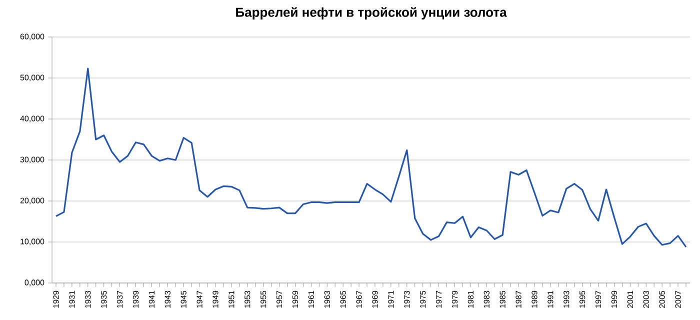  Describe the element at coordinates (183, 299) in the screenshot. I see `x-tick-label: 1945` at that location.